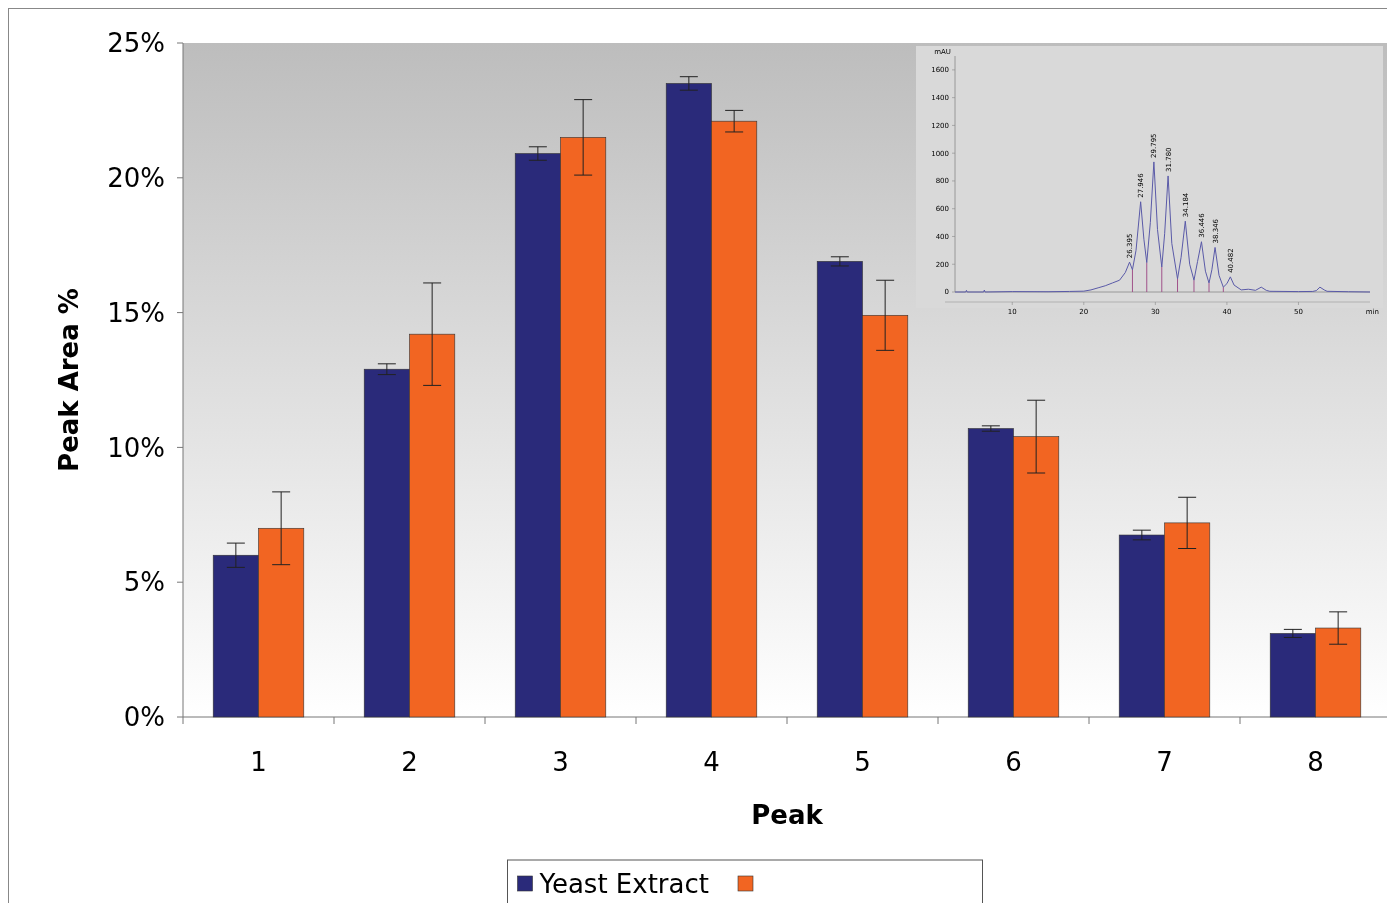 The image size is (1387, 903). I want to click on y-tick-label: 15%, so click(136, 312).